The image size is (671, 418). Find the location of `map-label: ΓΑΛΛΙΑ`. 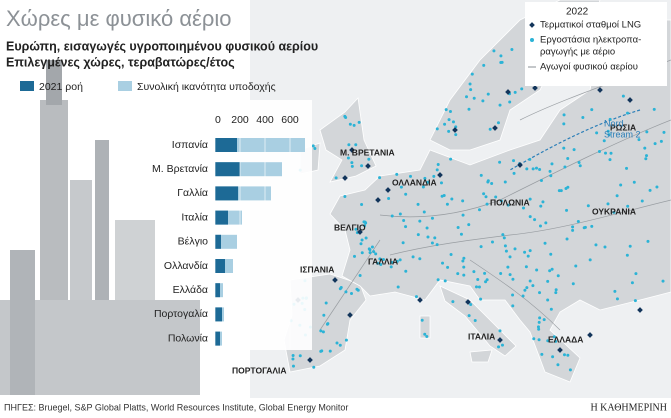

map-label: ΓΑΛΛΙΑ is located at coordinates (383, 261).